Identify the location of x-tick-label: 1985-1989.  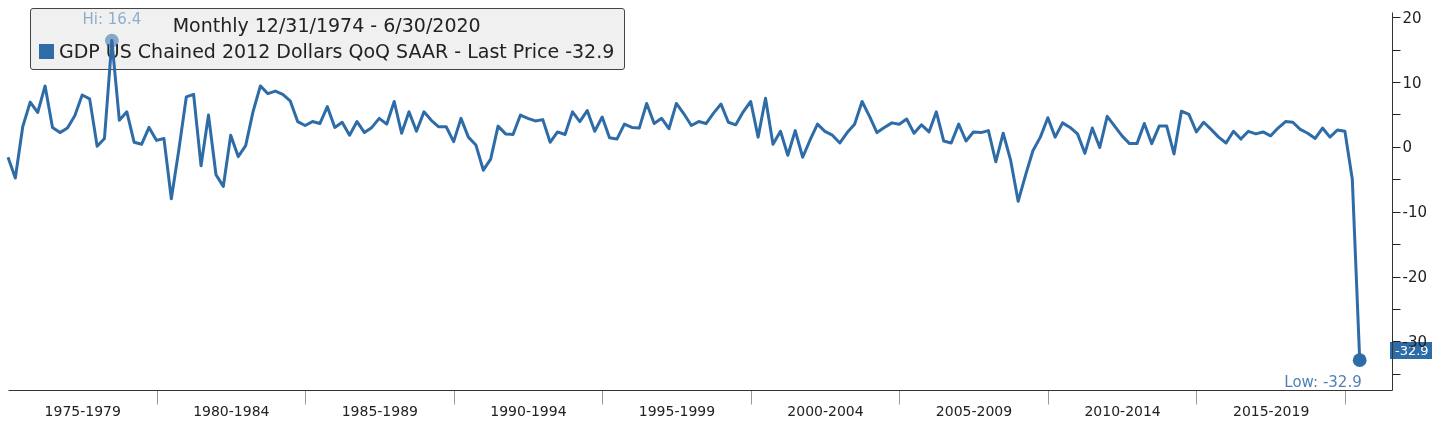
(379, 410).